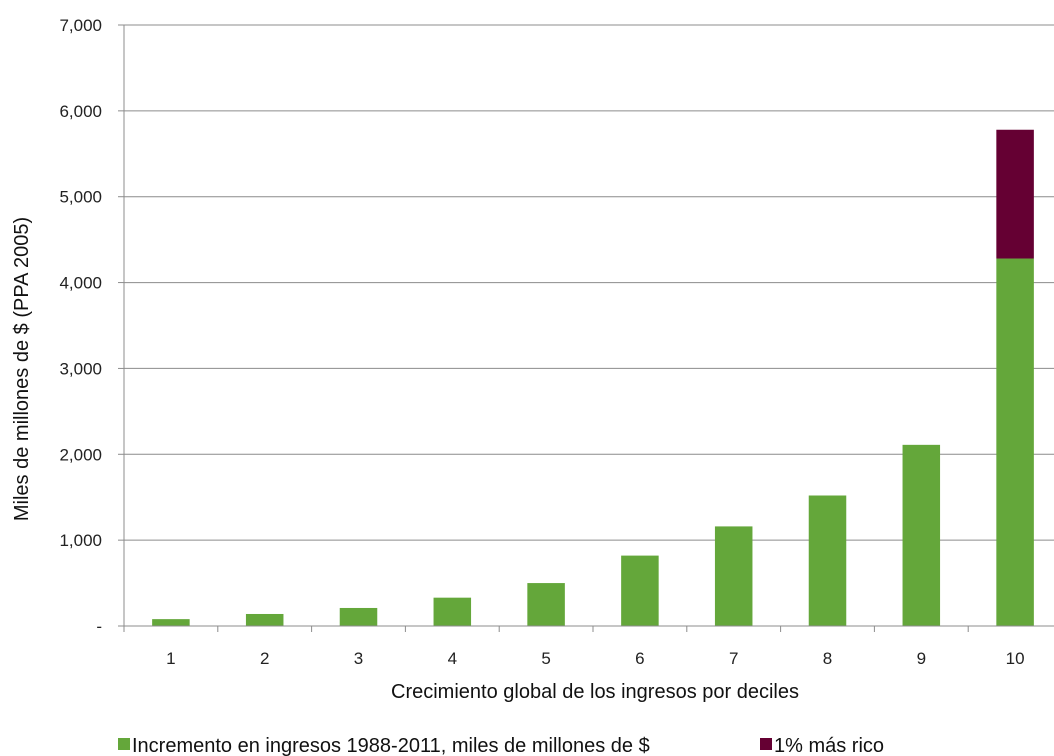 The width and height of the screenshot is (1054, 756). What do you see at coordinates (827, 658) in the screenshot?
I see `x-tick-label: 8` at bounding box center [827, 658].